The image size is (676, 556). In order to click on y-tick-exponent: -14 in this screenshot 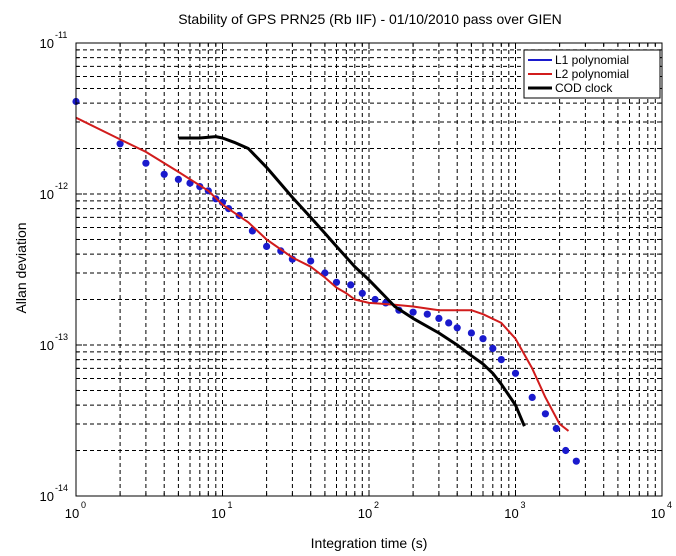, I will do `click(61, 488)`.